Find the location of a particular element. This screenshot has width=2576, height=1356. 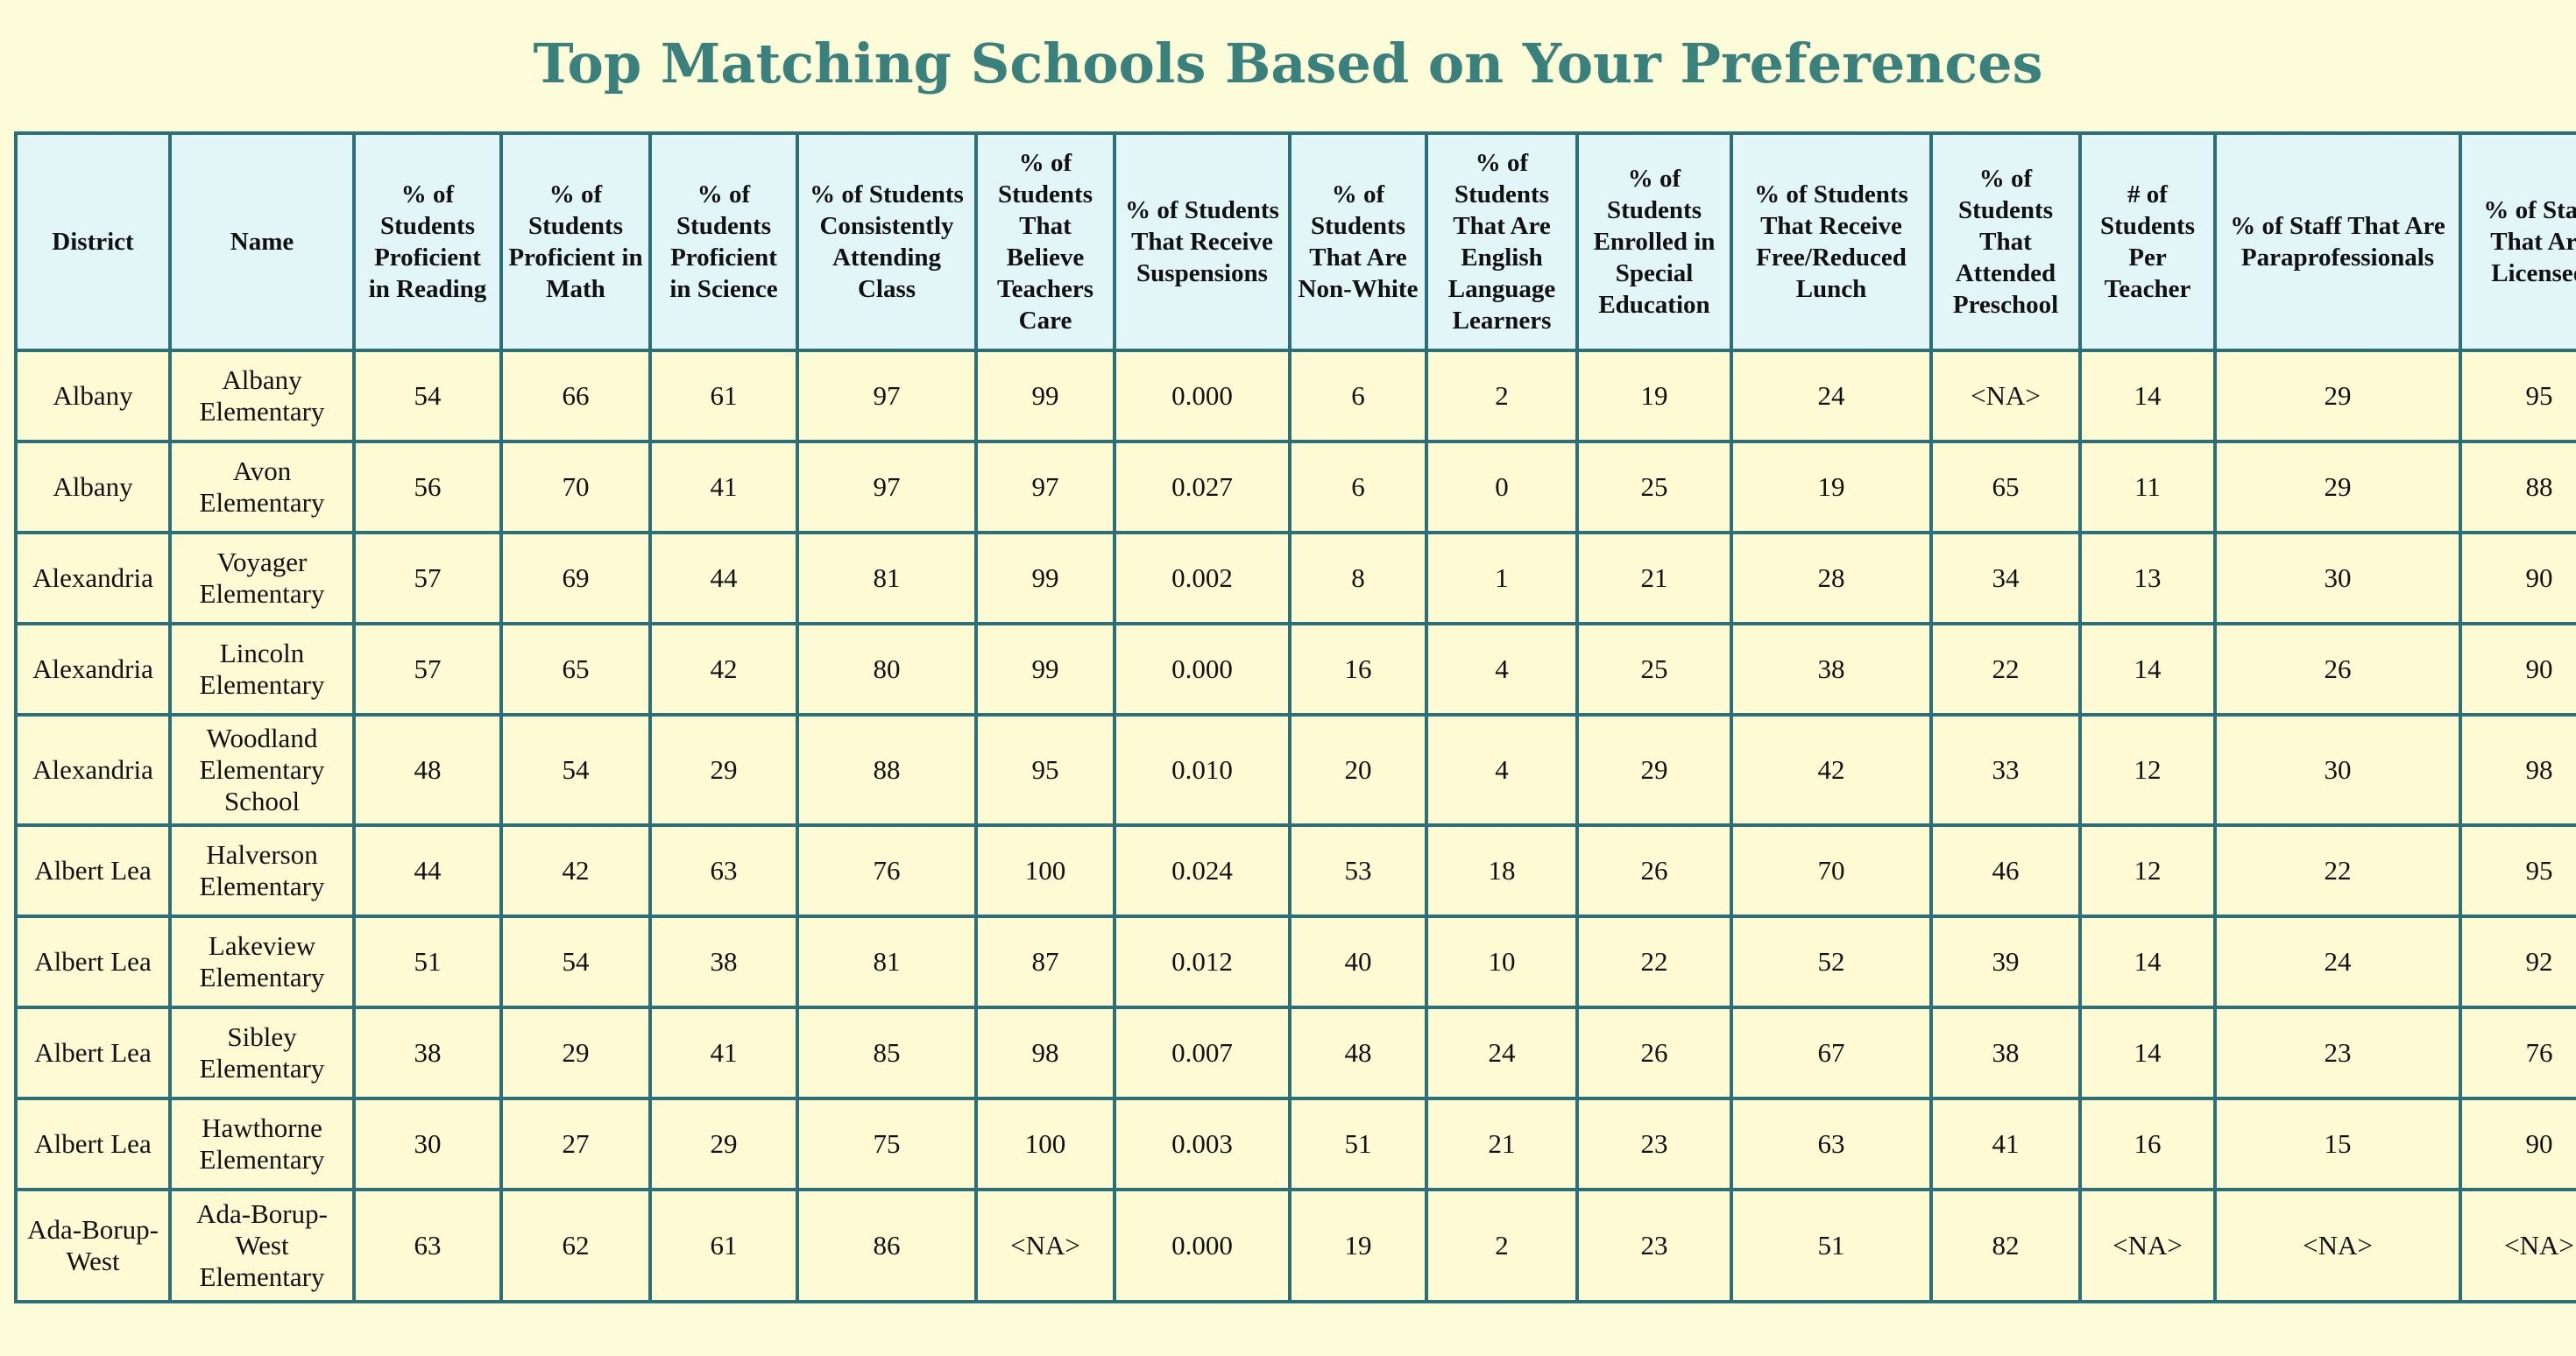

cell-teachers-care: 87 is located at coordinates (1045, 962).